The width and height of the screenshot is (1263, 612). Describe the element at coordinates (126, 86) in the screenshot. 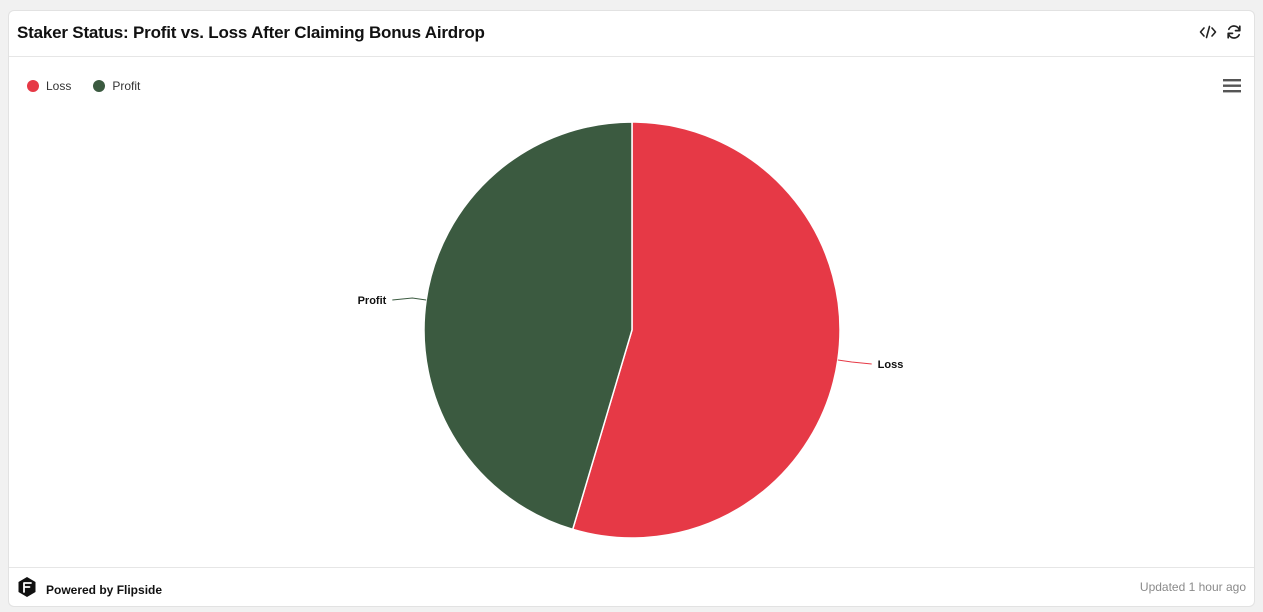

I see `legend-label-profit: Profit` at that location.